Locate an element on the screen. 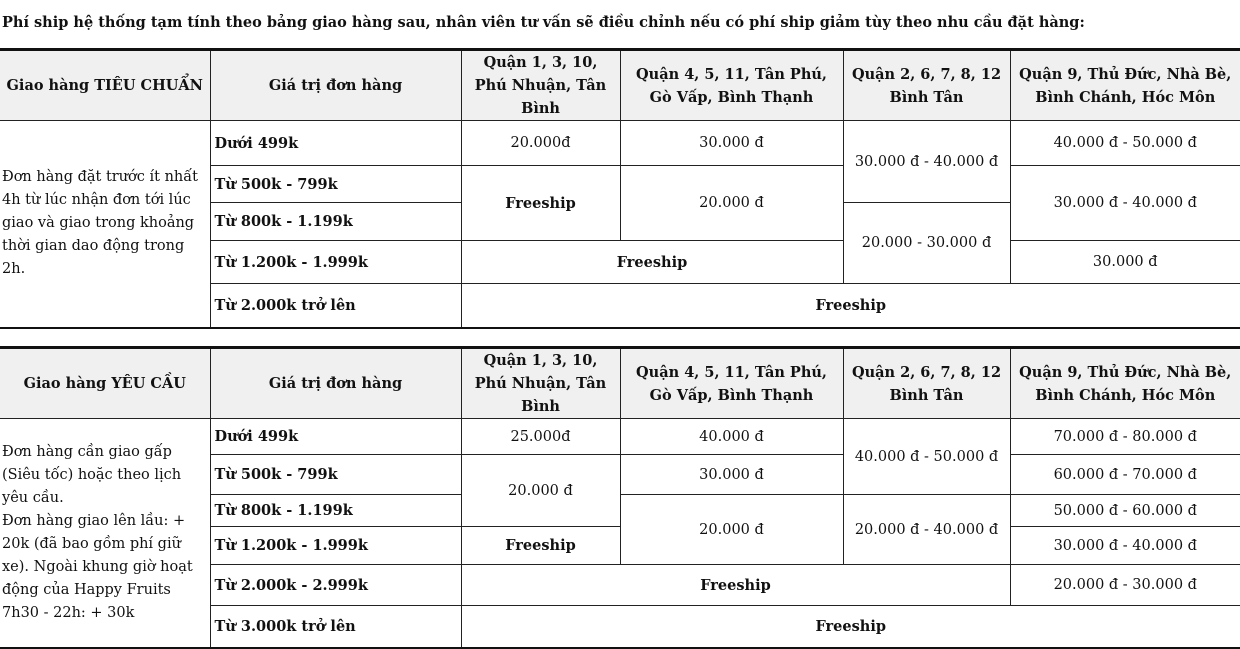 Image resolution: width=1240 pixels, height=649 pixels. table-row: Từ 1.200k - 1.999k Freeship 30.000 đ is located at coordinates (620, 262).